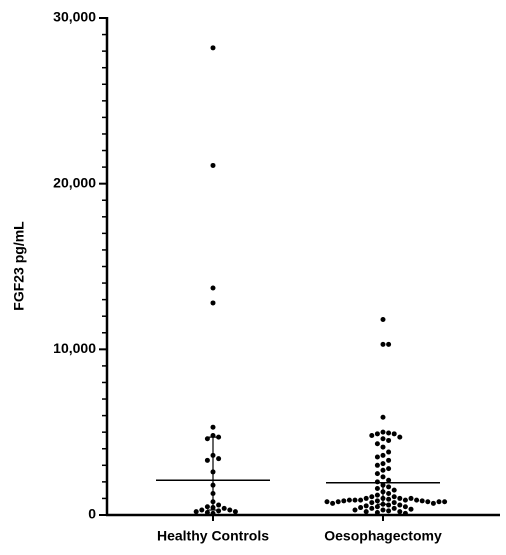 This screenshot has width=506, height=555. Describe the element at coordinates (213, 536) in the screenshot. I see `x-tick-label: Healthy Controls` at that location.